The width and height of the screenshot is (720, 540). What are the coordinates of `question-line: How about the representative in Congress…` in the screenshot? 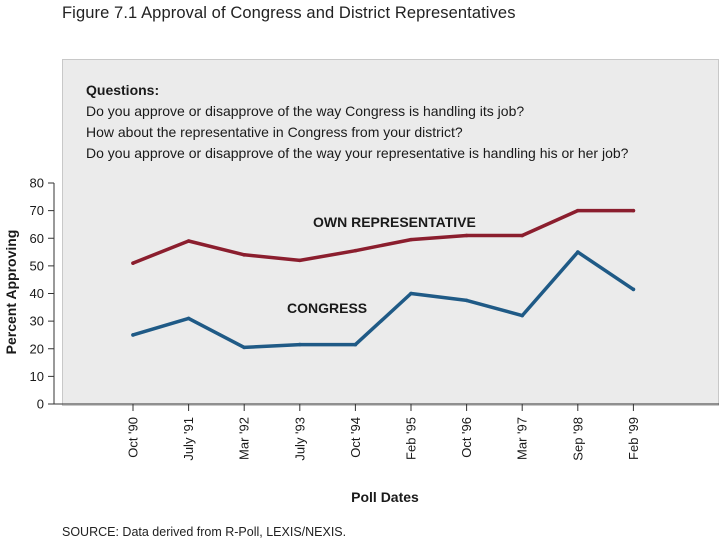 It's located at (274, 132).